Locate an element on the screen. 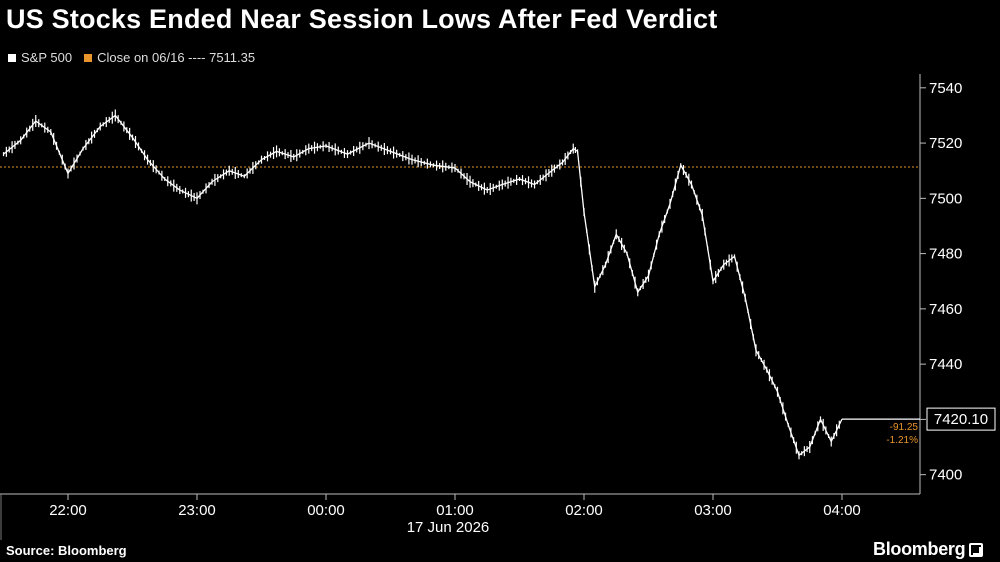  change-label: -91.25 is located at coordinates (904, 427).